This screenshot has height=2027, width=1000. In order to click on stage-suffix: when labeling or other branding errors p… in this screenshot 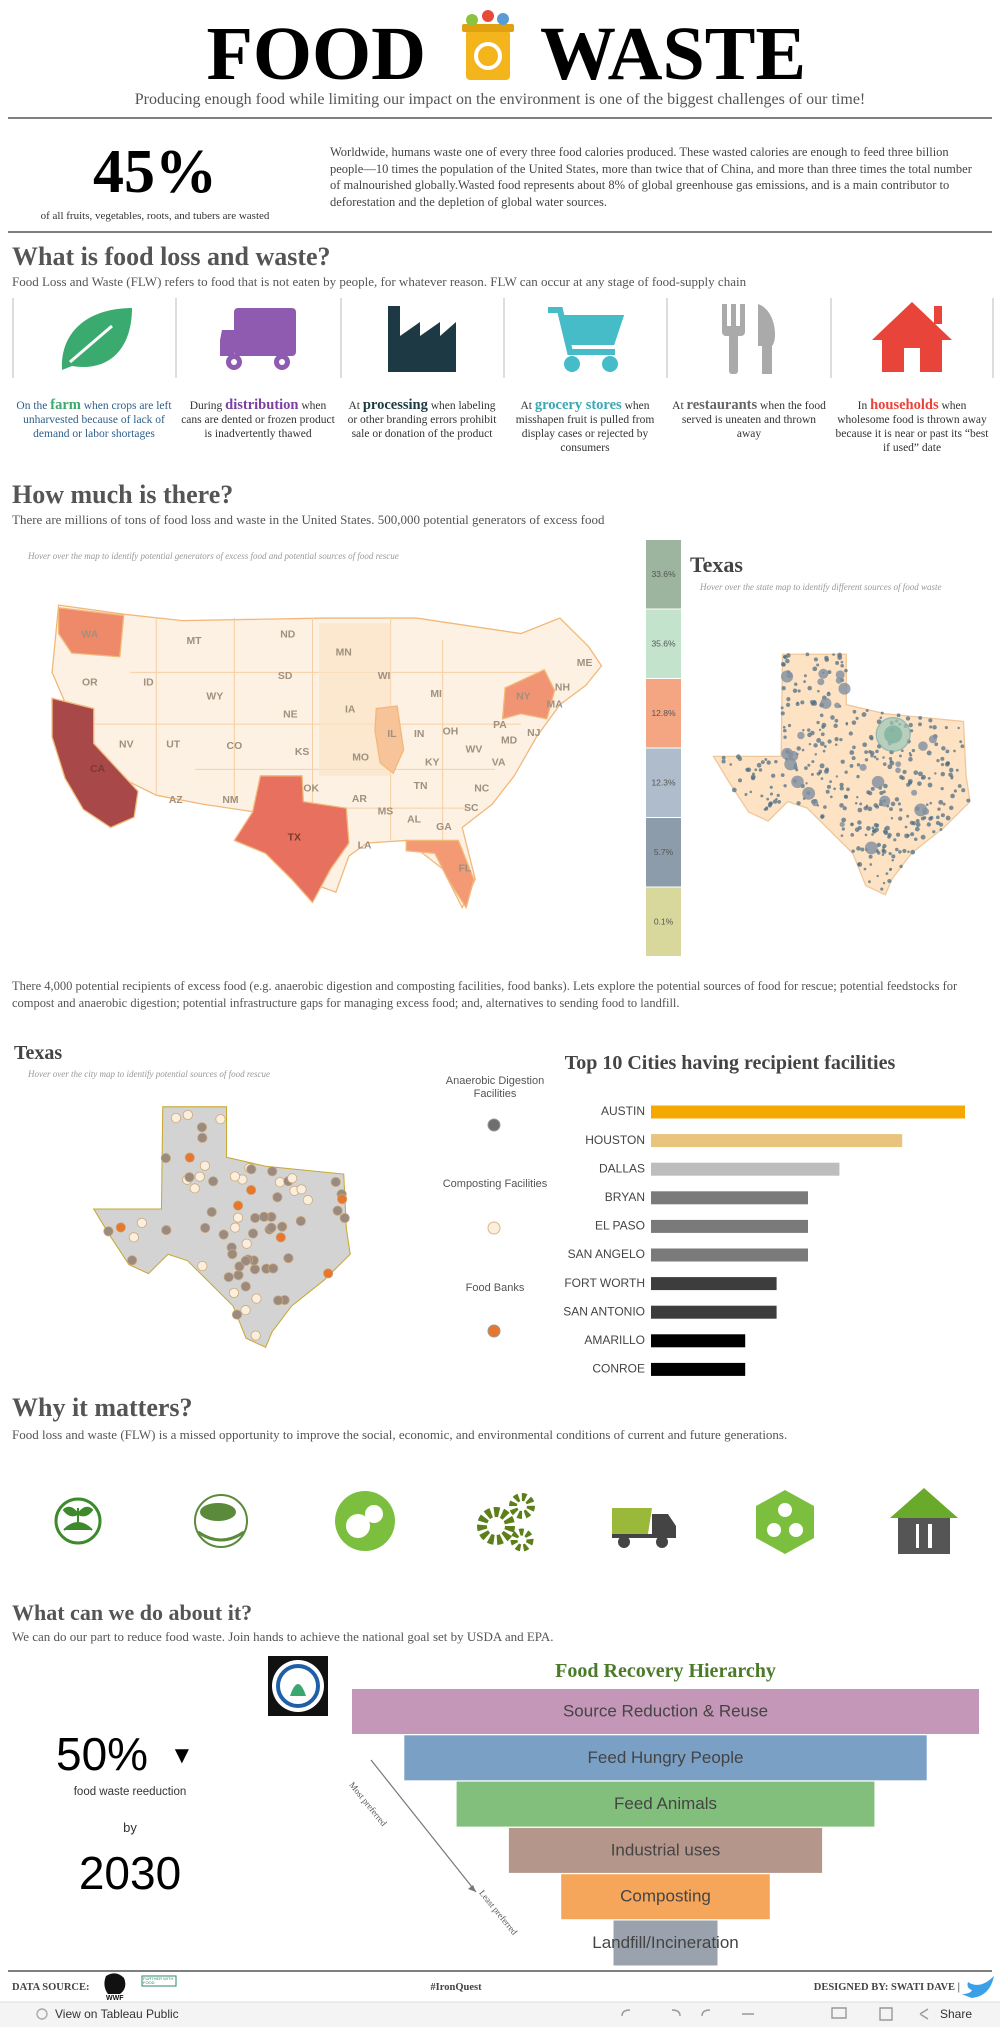, I will do `click(422, 420)`.